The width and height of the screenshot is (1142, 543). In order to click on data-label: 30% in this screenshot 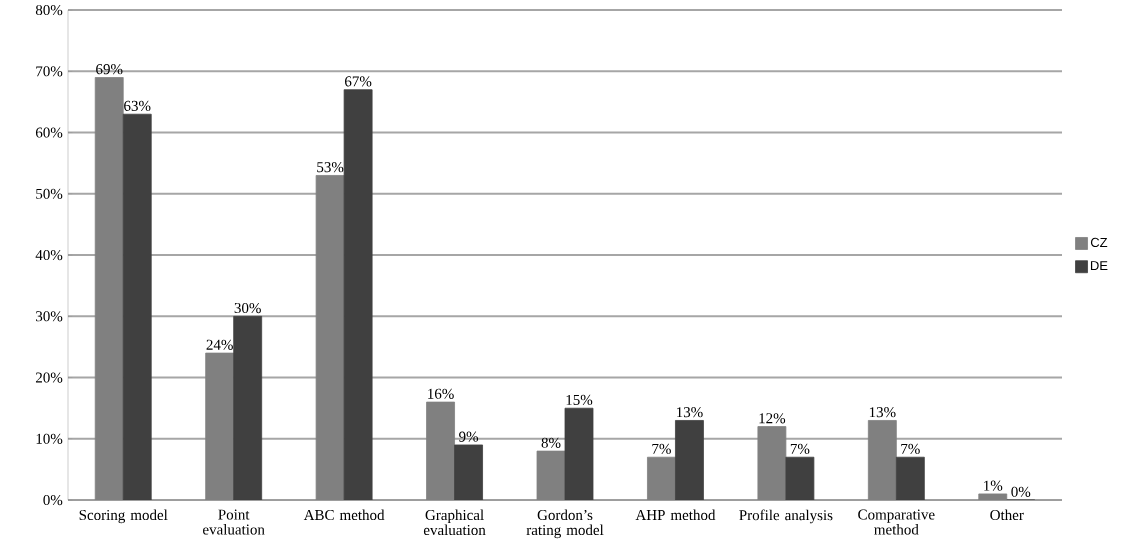, I will do `click(247, 308)`.